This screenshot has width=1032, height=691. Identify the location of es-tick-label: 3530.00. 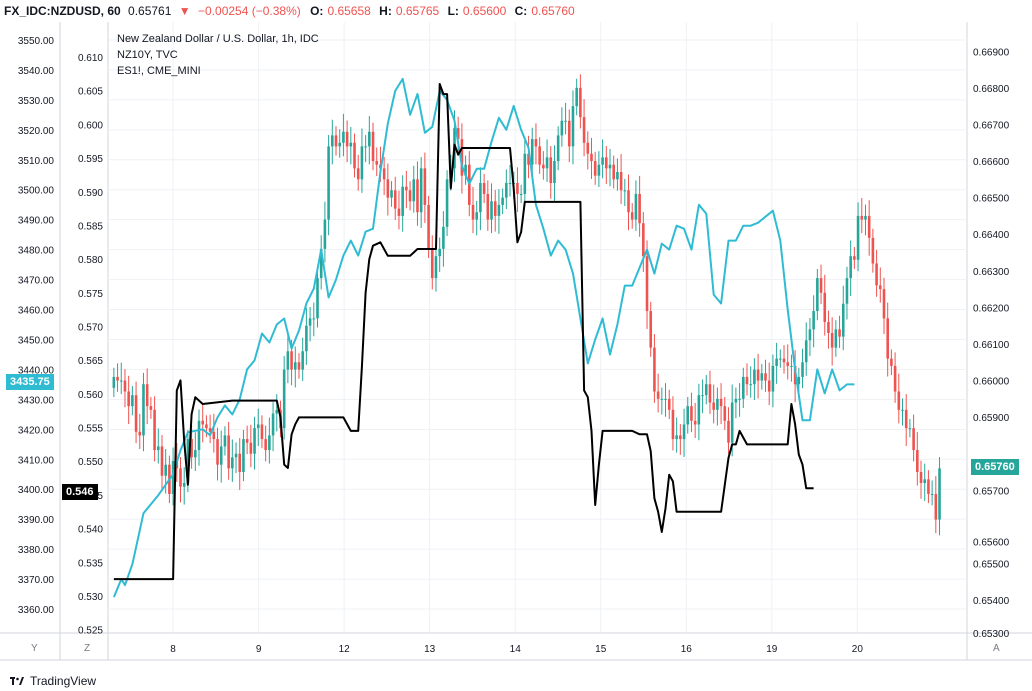
(36, 101).